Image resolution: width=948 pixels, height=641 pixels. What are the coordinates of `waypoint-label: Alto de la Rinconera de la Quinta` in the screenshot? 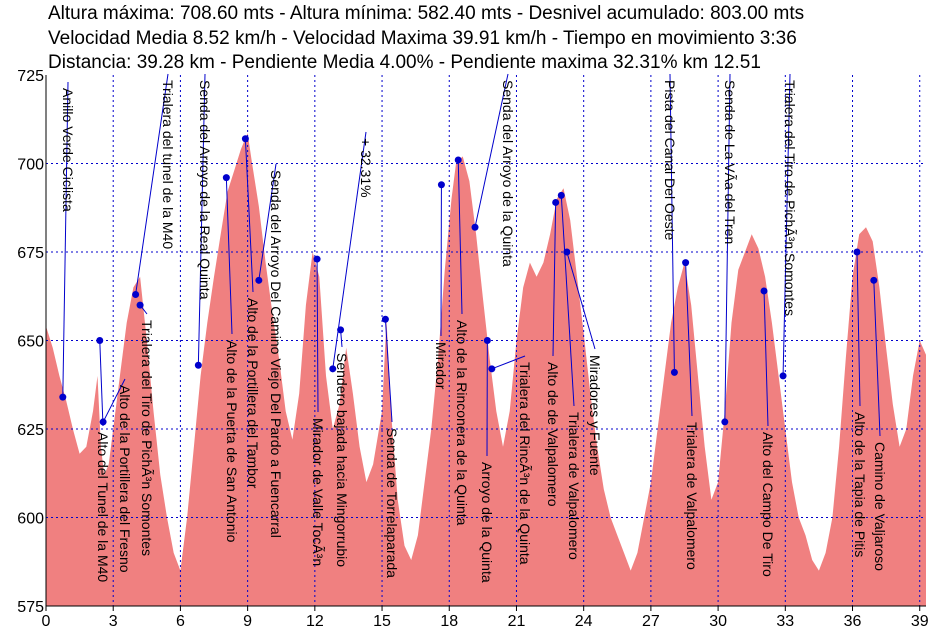 It's located at (462, 423).